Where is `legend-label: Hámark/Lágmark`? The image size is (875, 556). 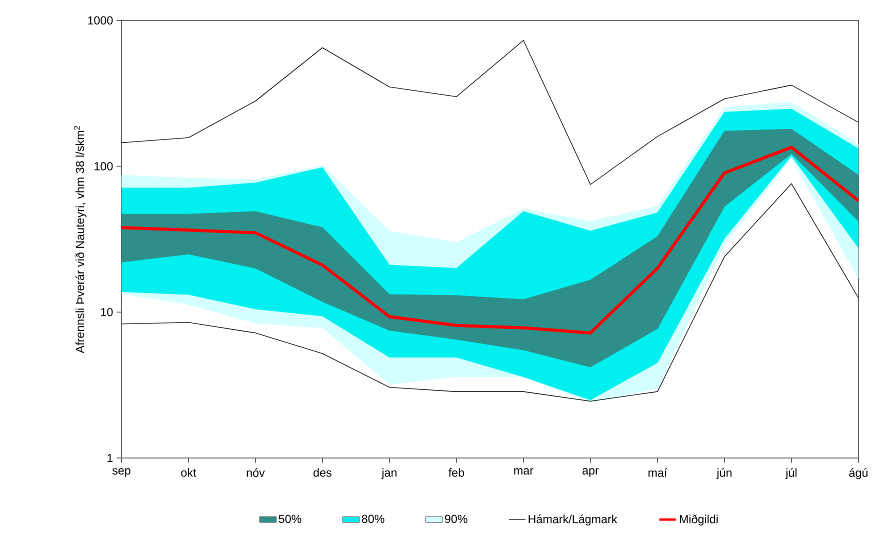 legend-label: Hámark/Lágmark is located at coordinates (573, 520).